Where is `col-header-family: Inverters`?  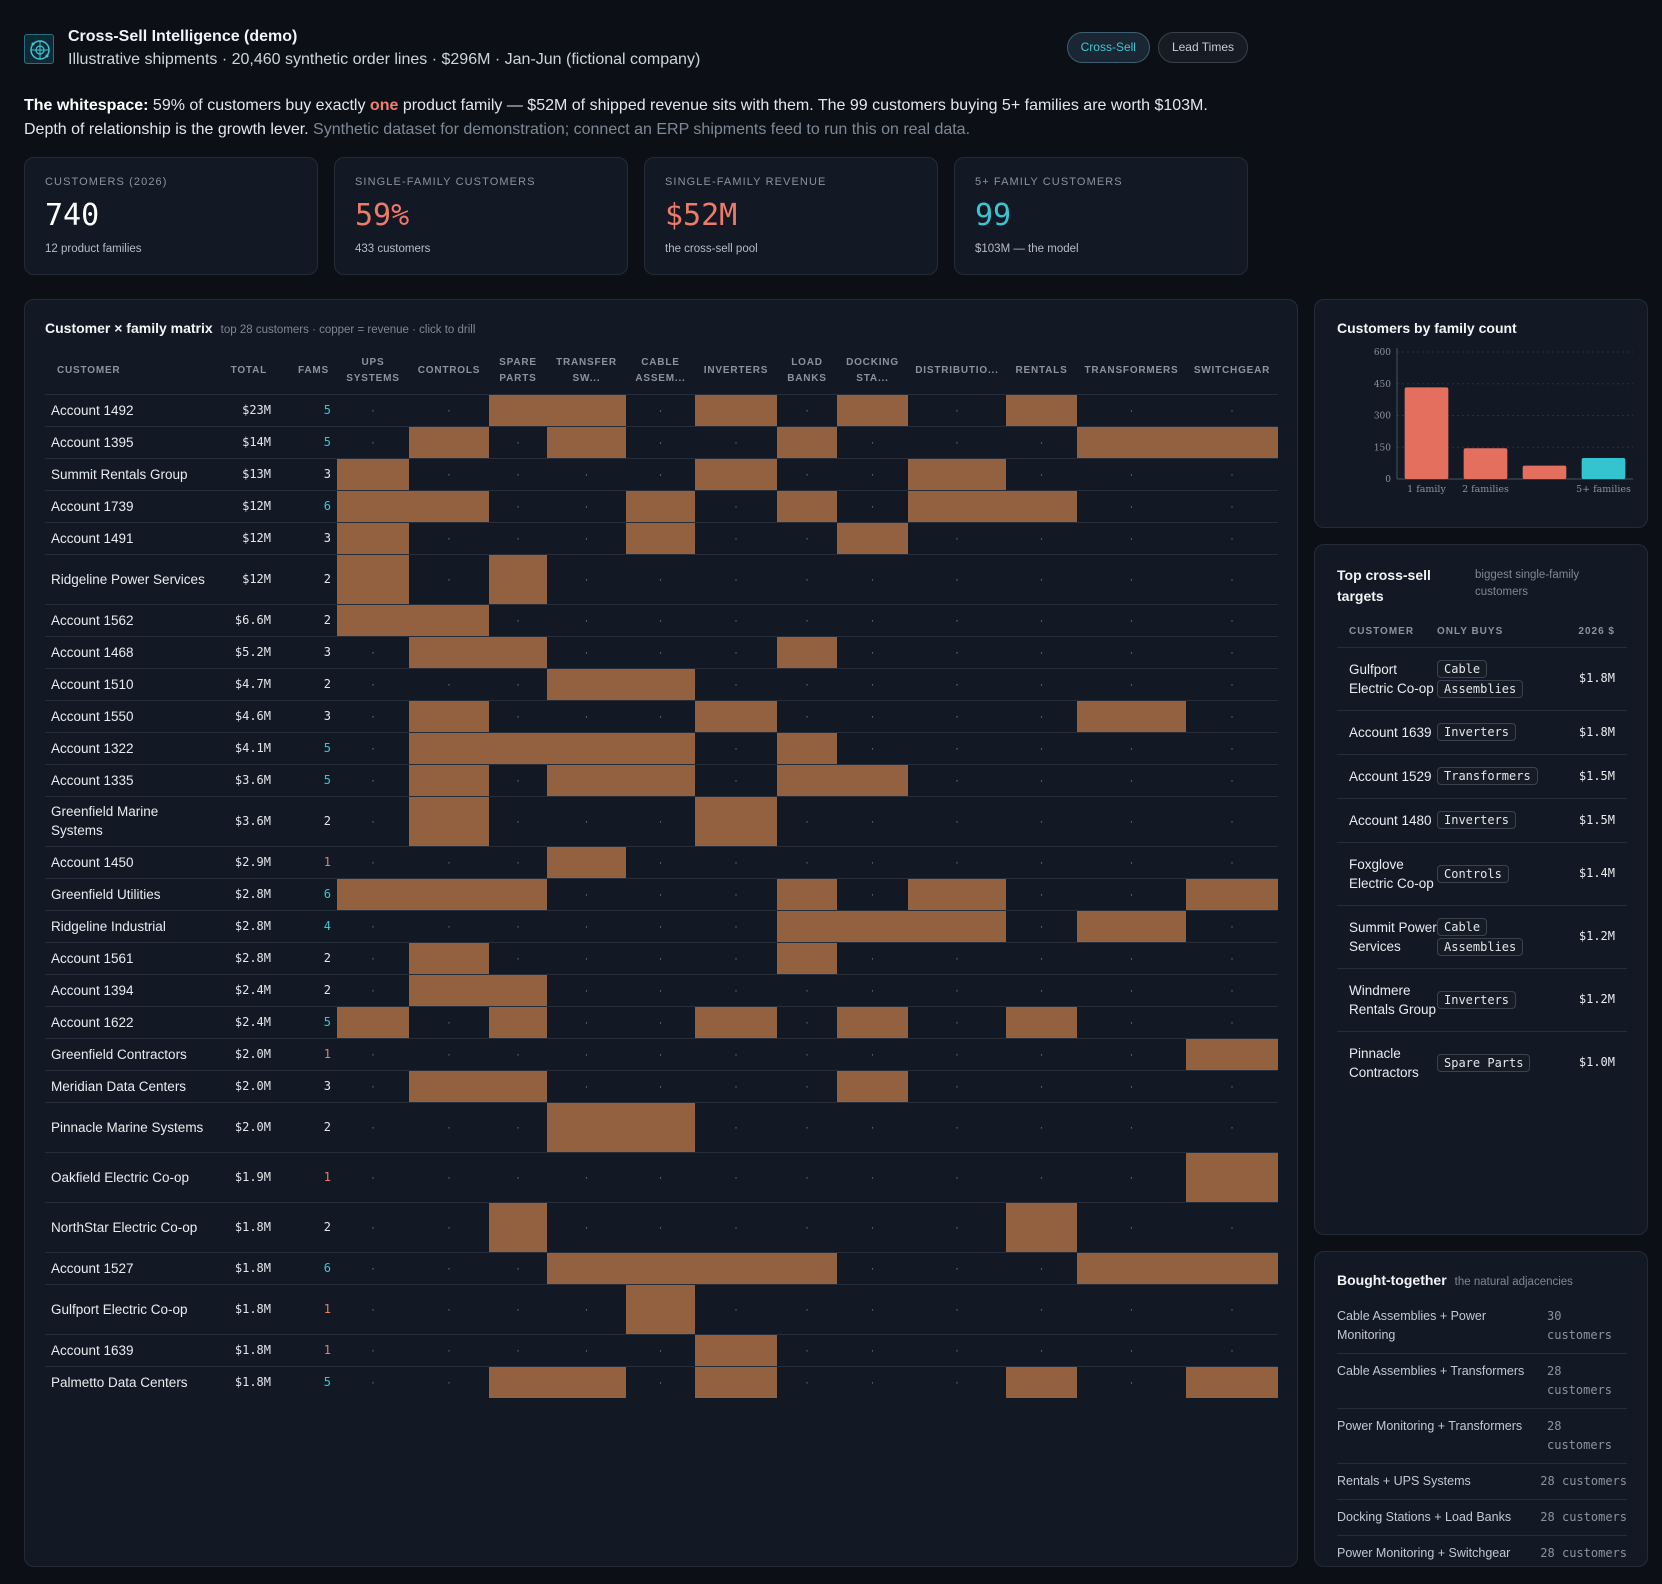 col-header-family: Inverters is located at coordinates (736, 370).